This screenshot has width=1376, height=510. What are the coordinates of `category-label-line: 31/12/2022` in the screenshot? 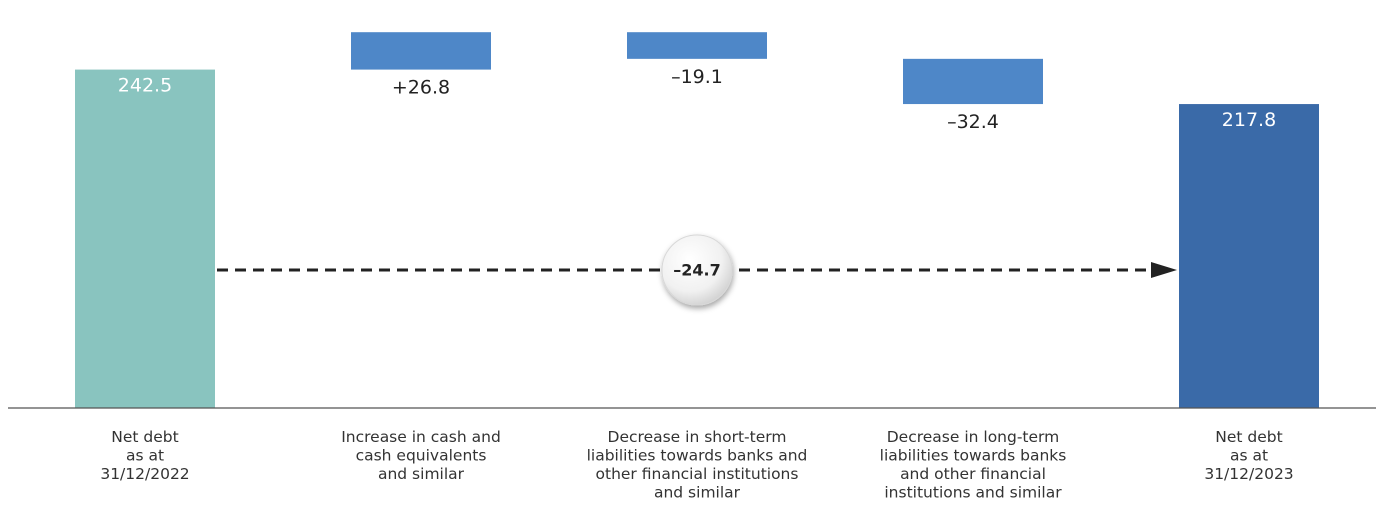 It's located at (144, 474).